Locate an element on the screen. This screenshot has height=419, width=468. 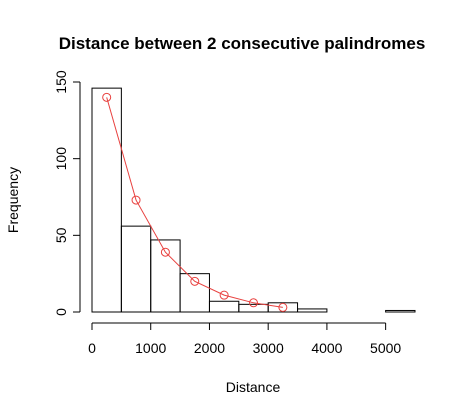
x-tick-label-2: 2000 is located at coordinates (209, 348).